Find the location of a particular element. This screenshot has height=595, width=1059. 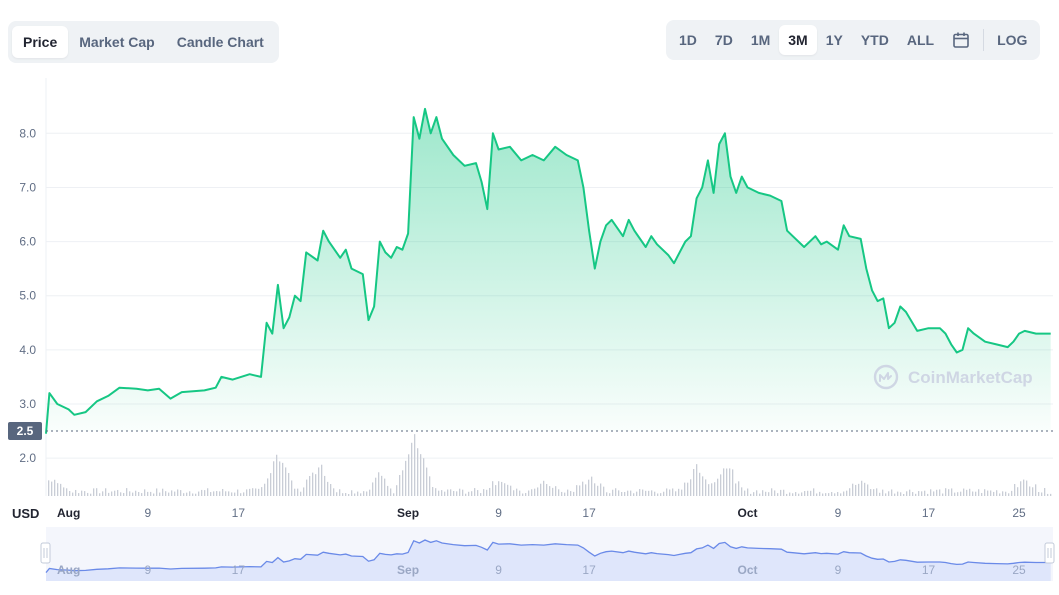

tab-price: Price is located at coordinates (40, 42).